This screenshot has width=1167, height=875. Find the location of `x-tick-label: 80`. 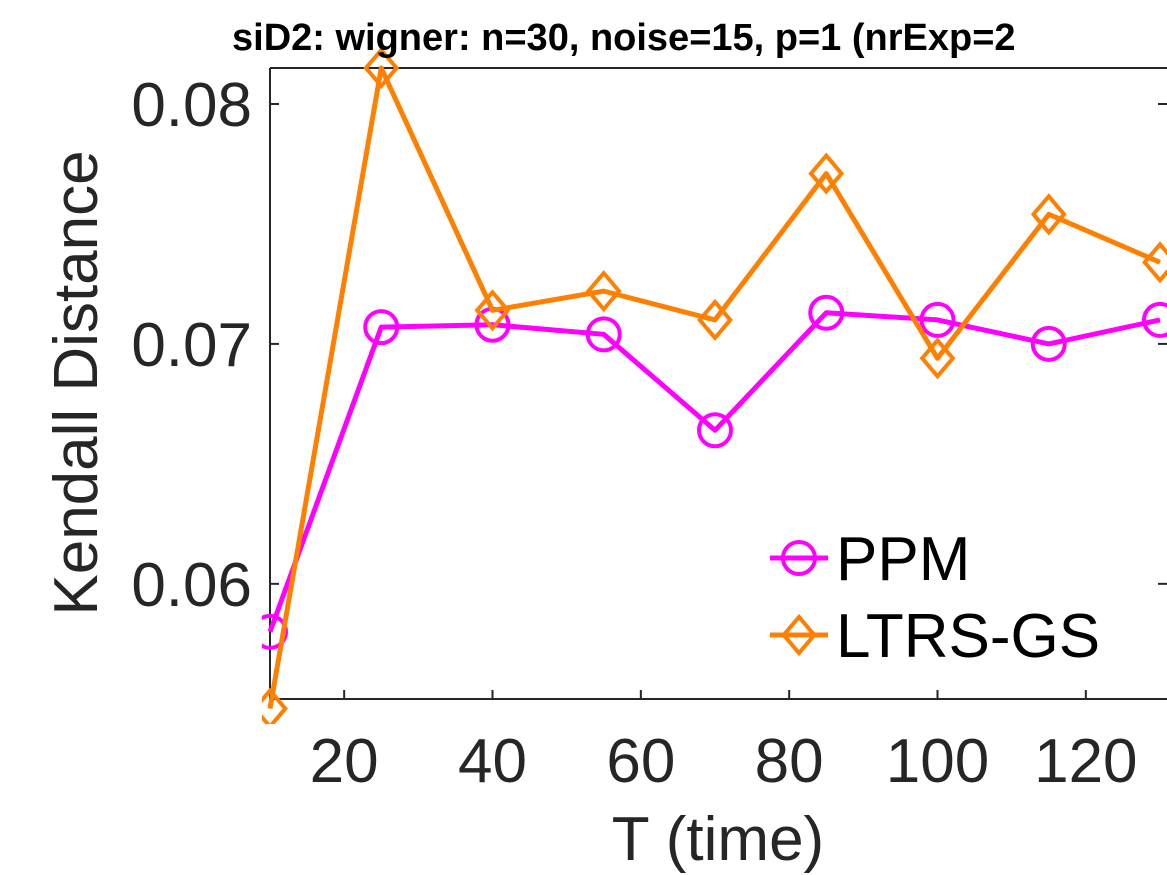

x-tick-label: 80 is located at coordinates (789, 761).